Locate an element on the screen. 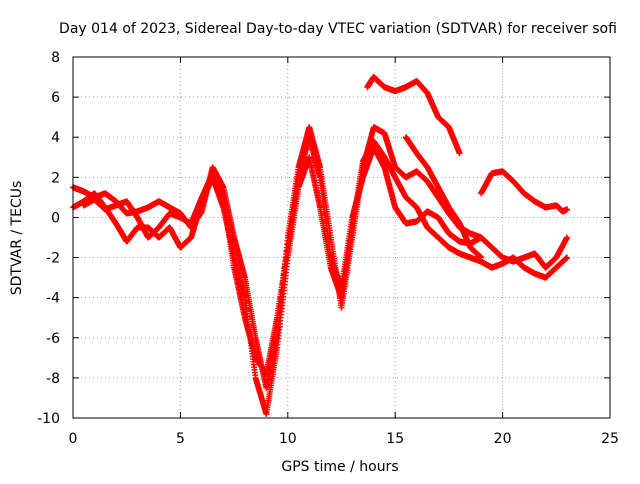 Image resolution: width=640 pixels, height=484 pixels. x-tick-label: 15 is located at coordinates (395, 439).